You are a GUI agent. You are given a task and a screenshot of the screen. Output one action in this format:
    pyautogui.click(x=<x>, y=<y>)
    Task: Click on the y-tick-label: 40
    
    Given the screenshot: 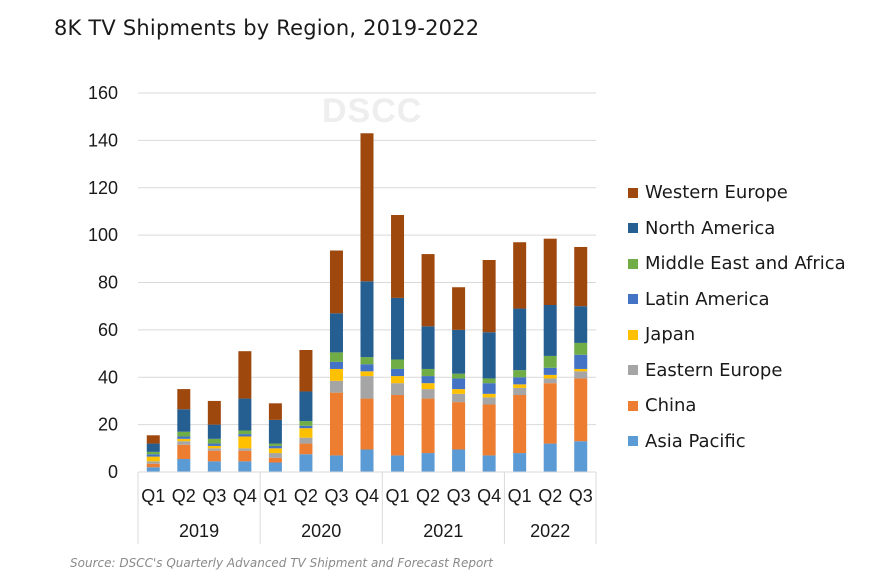 What is the action you would take?
    pyautogui.click(x=108, y=377)
    